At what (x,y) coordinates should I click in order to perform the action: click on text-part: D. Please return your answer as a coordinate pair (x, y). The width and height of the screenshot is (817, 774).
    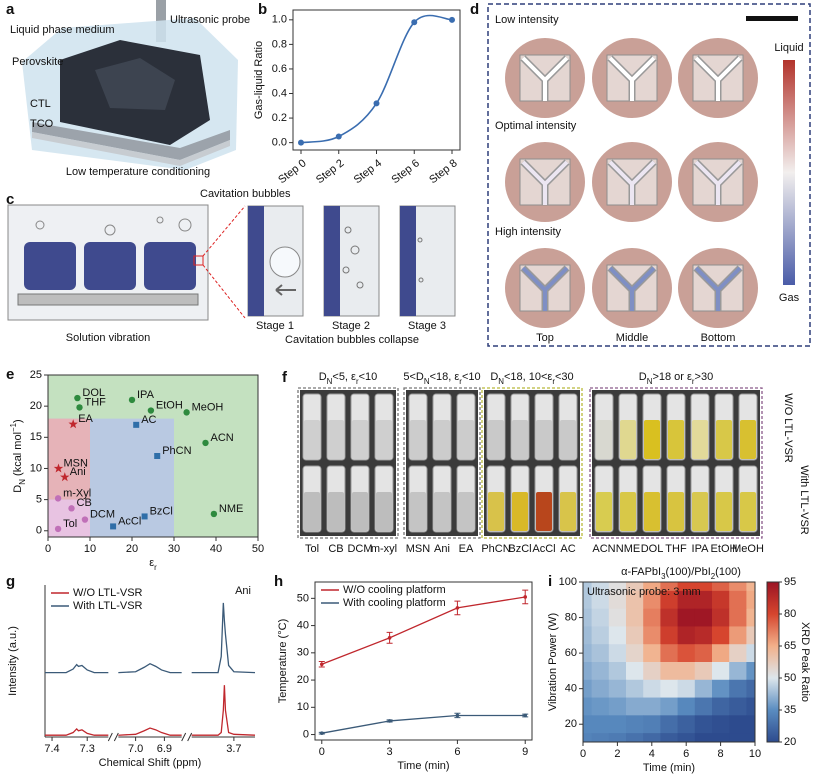
    Looking at the image, I should click on (643, 377).